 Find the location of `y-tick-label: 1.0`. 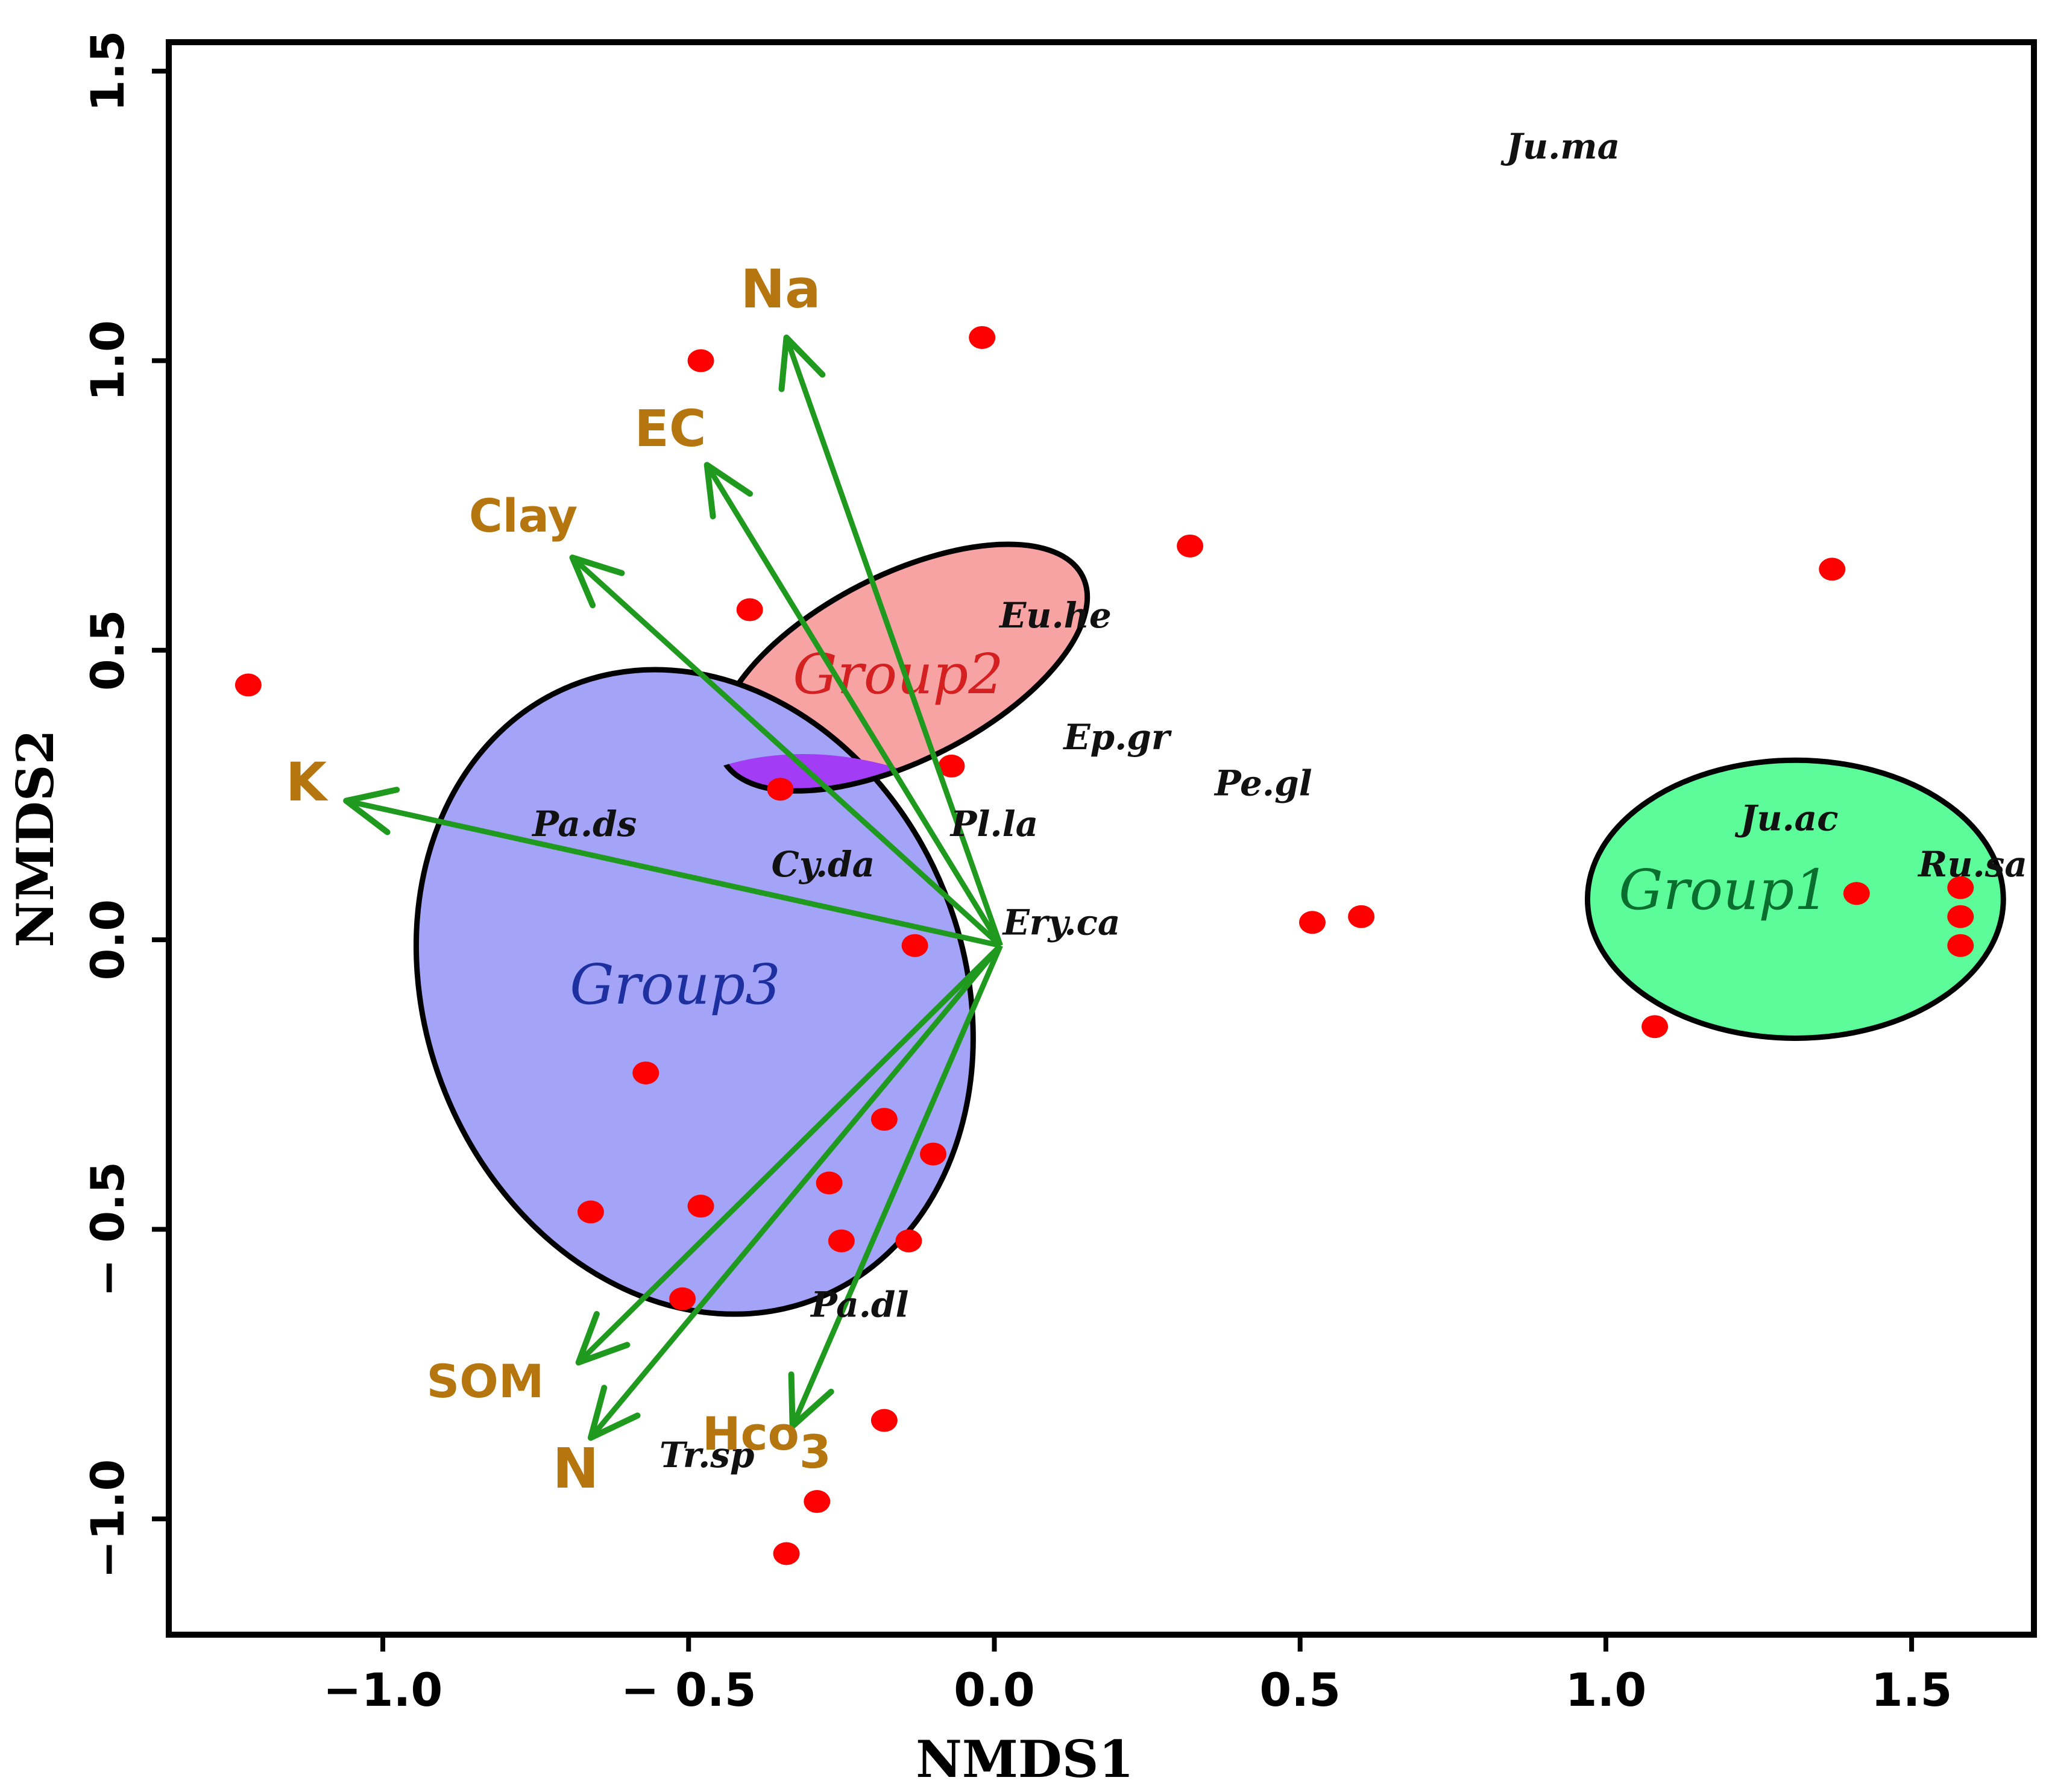

y-tick-label: 1.0 is located at coordinates (108, 360).